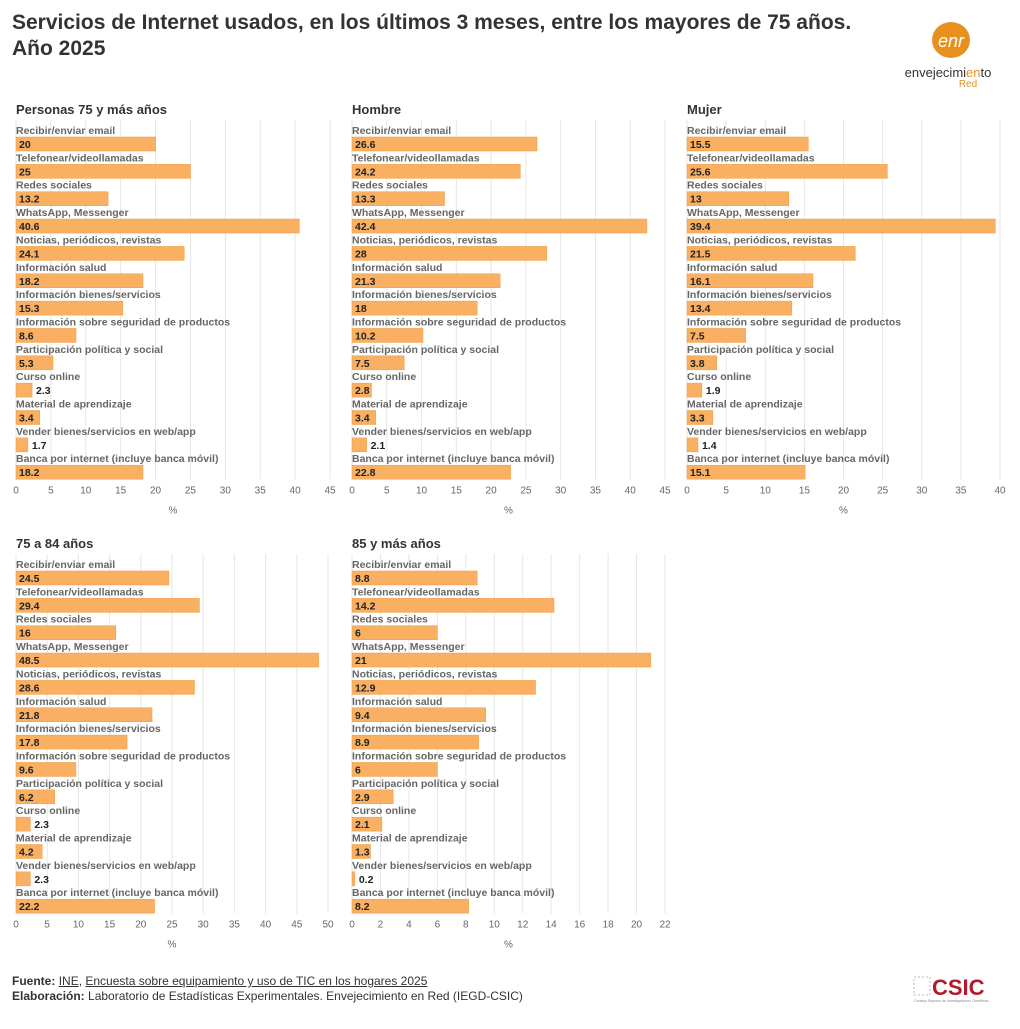 Image resolution: width=1020 pixels, height=1029 pixels. What do you see at coordinates (637, 925) in the screenshot?
I see `x-tick-label: 20` at bounding box center [637, 925].